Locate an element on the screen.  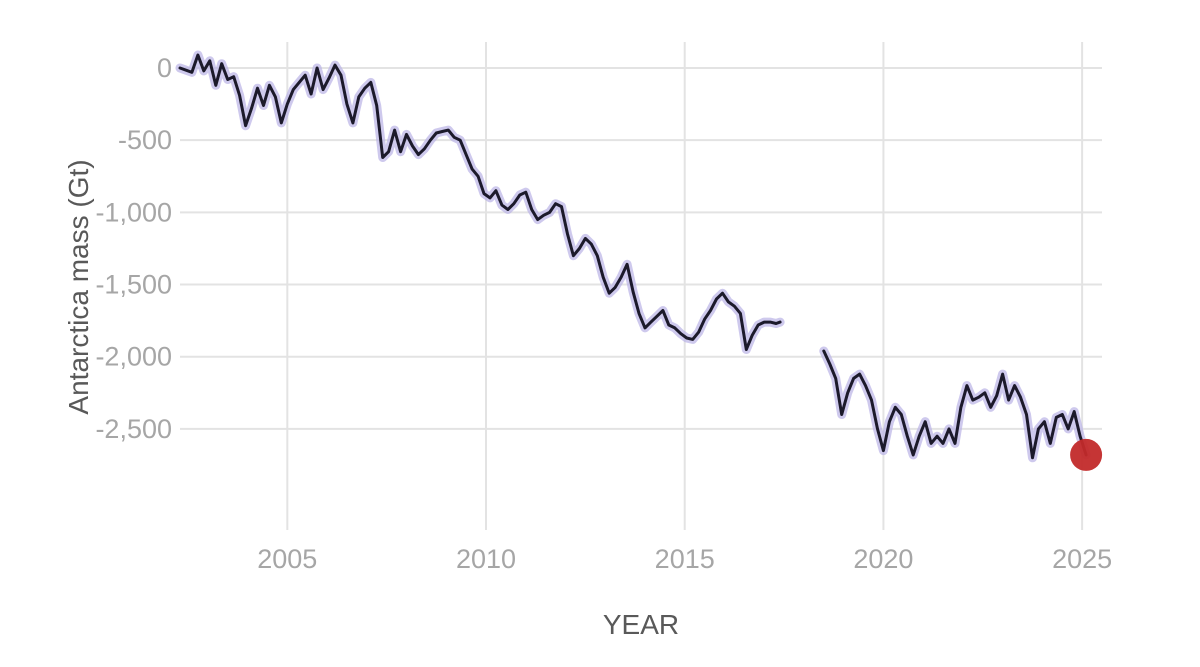
y-tick-label: 0 is located at coordinates (164, 68).